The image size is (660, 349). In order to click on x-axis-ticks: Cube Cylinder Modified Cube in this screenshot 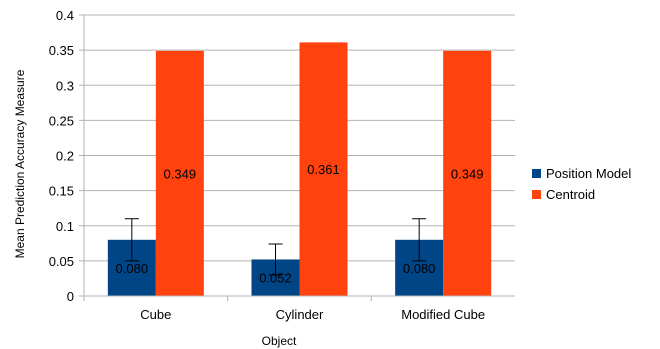, I will do `click(284, 309)`.